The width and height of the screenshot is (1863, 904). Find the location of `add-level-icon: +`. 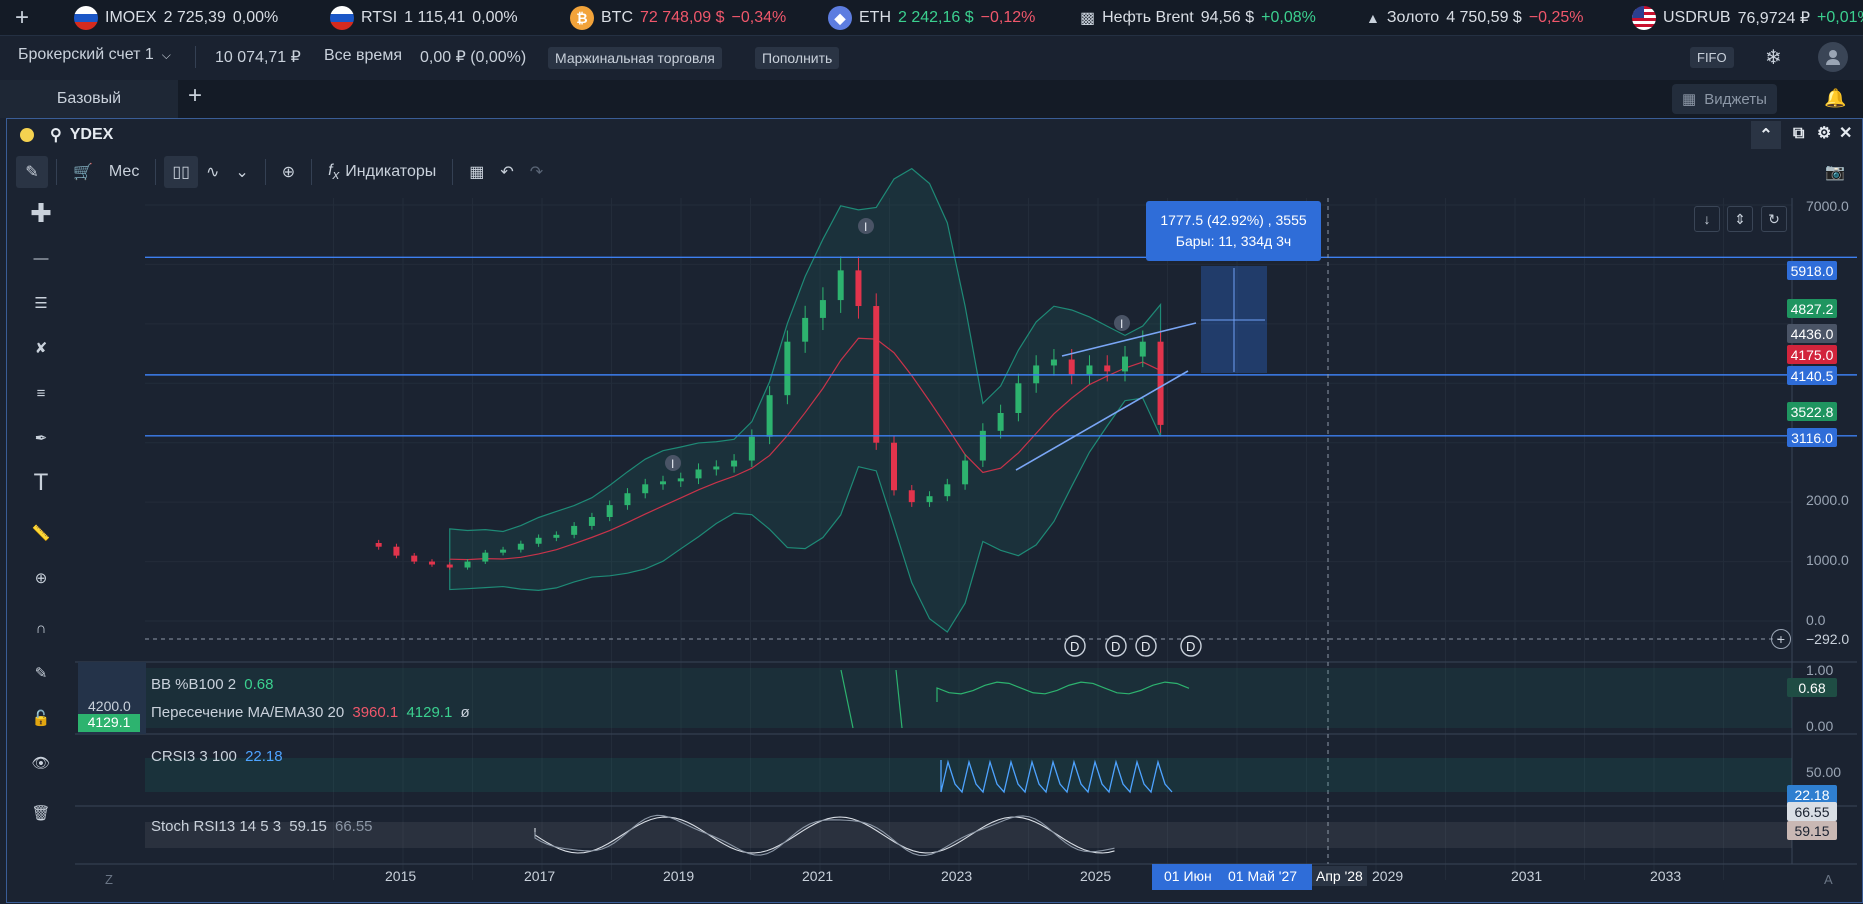

add-level-icon: + is located at coordinates (1781, 639).